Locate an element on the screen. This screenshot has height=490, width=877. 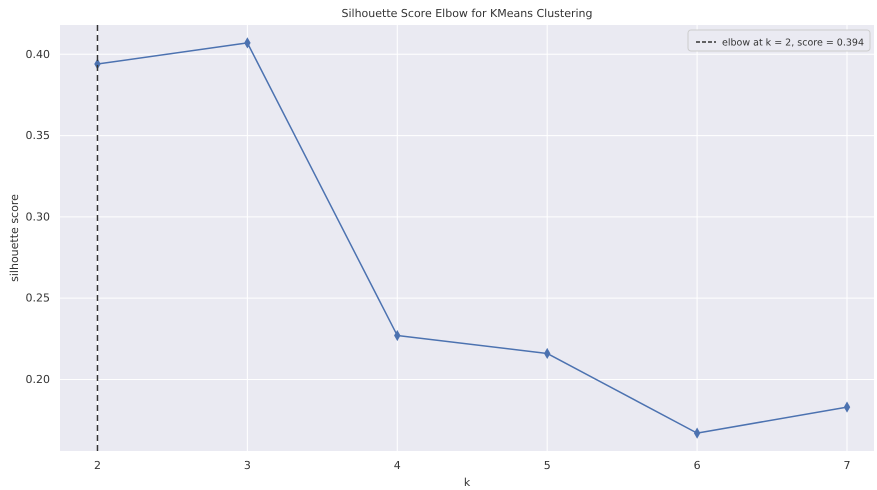
x-tick-label: 2 is located at coordinates (97, 465).